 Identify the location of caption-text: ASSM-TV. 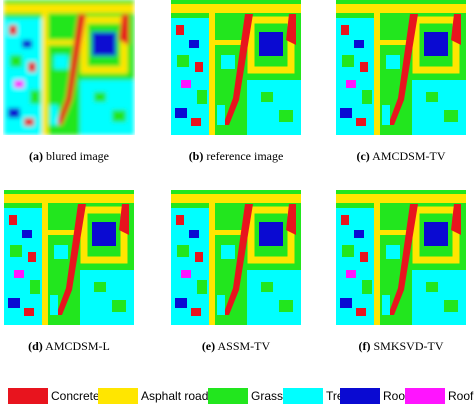
(244, 346).